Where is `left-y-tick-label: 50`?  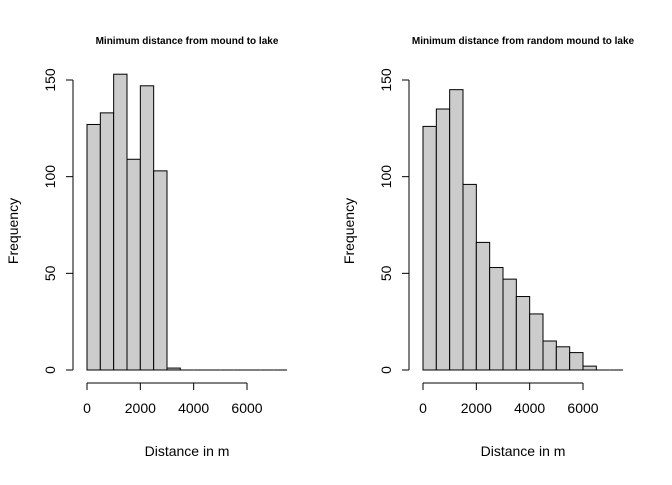
left-y-tick-label: 50 is located at coordinates (50, 273).